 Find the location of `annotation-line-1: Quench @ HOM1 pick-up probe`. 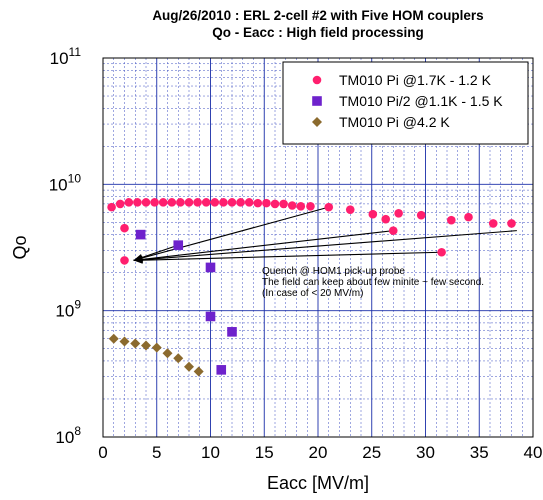

annotation-line-1: Quench @ HOM1 pick-up probe is located at coordinates (333, 271).